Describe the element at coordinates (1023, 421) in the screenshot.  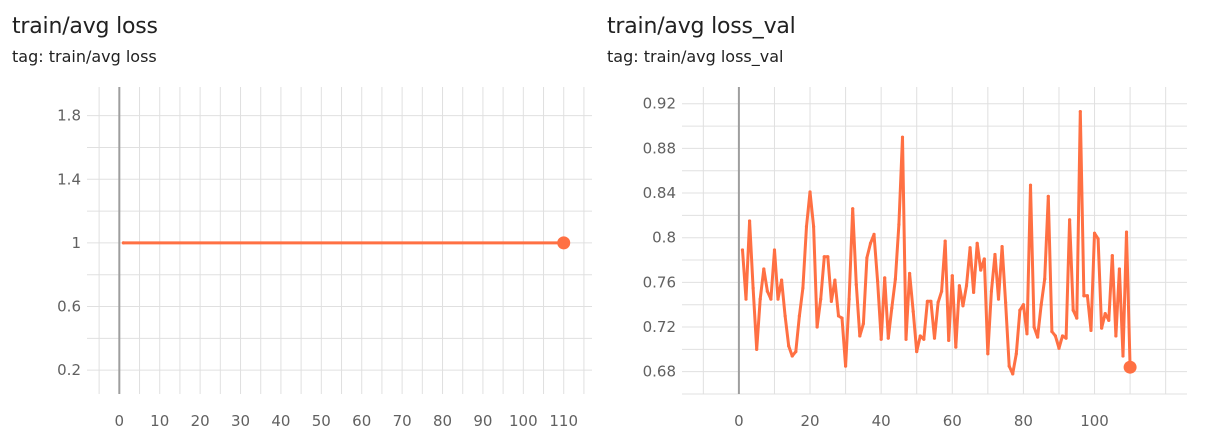
I see `x-tick-label: 80` at that location.